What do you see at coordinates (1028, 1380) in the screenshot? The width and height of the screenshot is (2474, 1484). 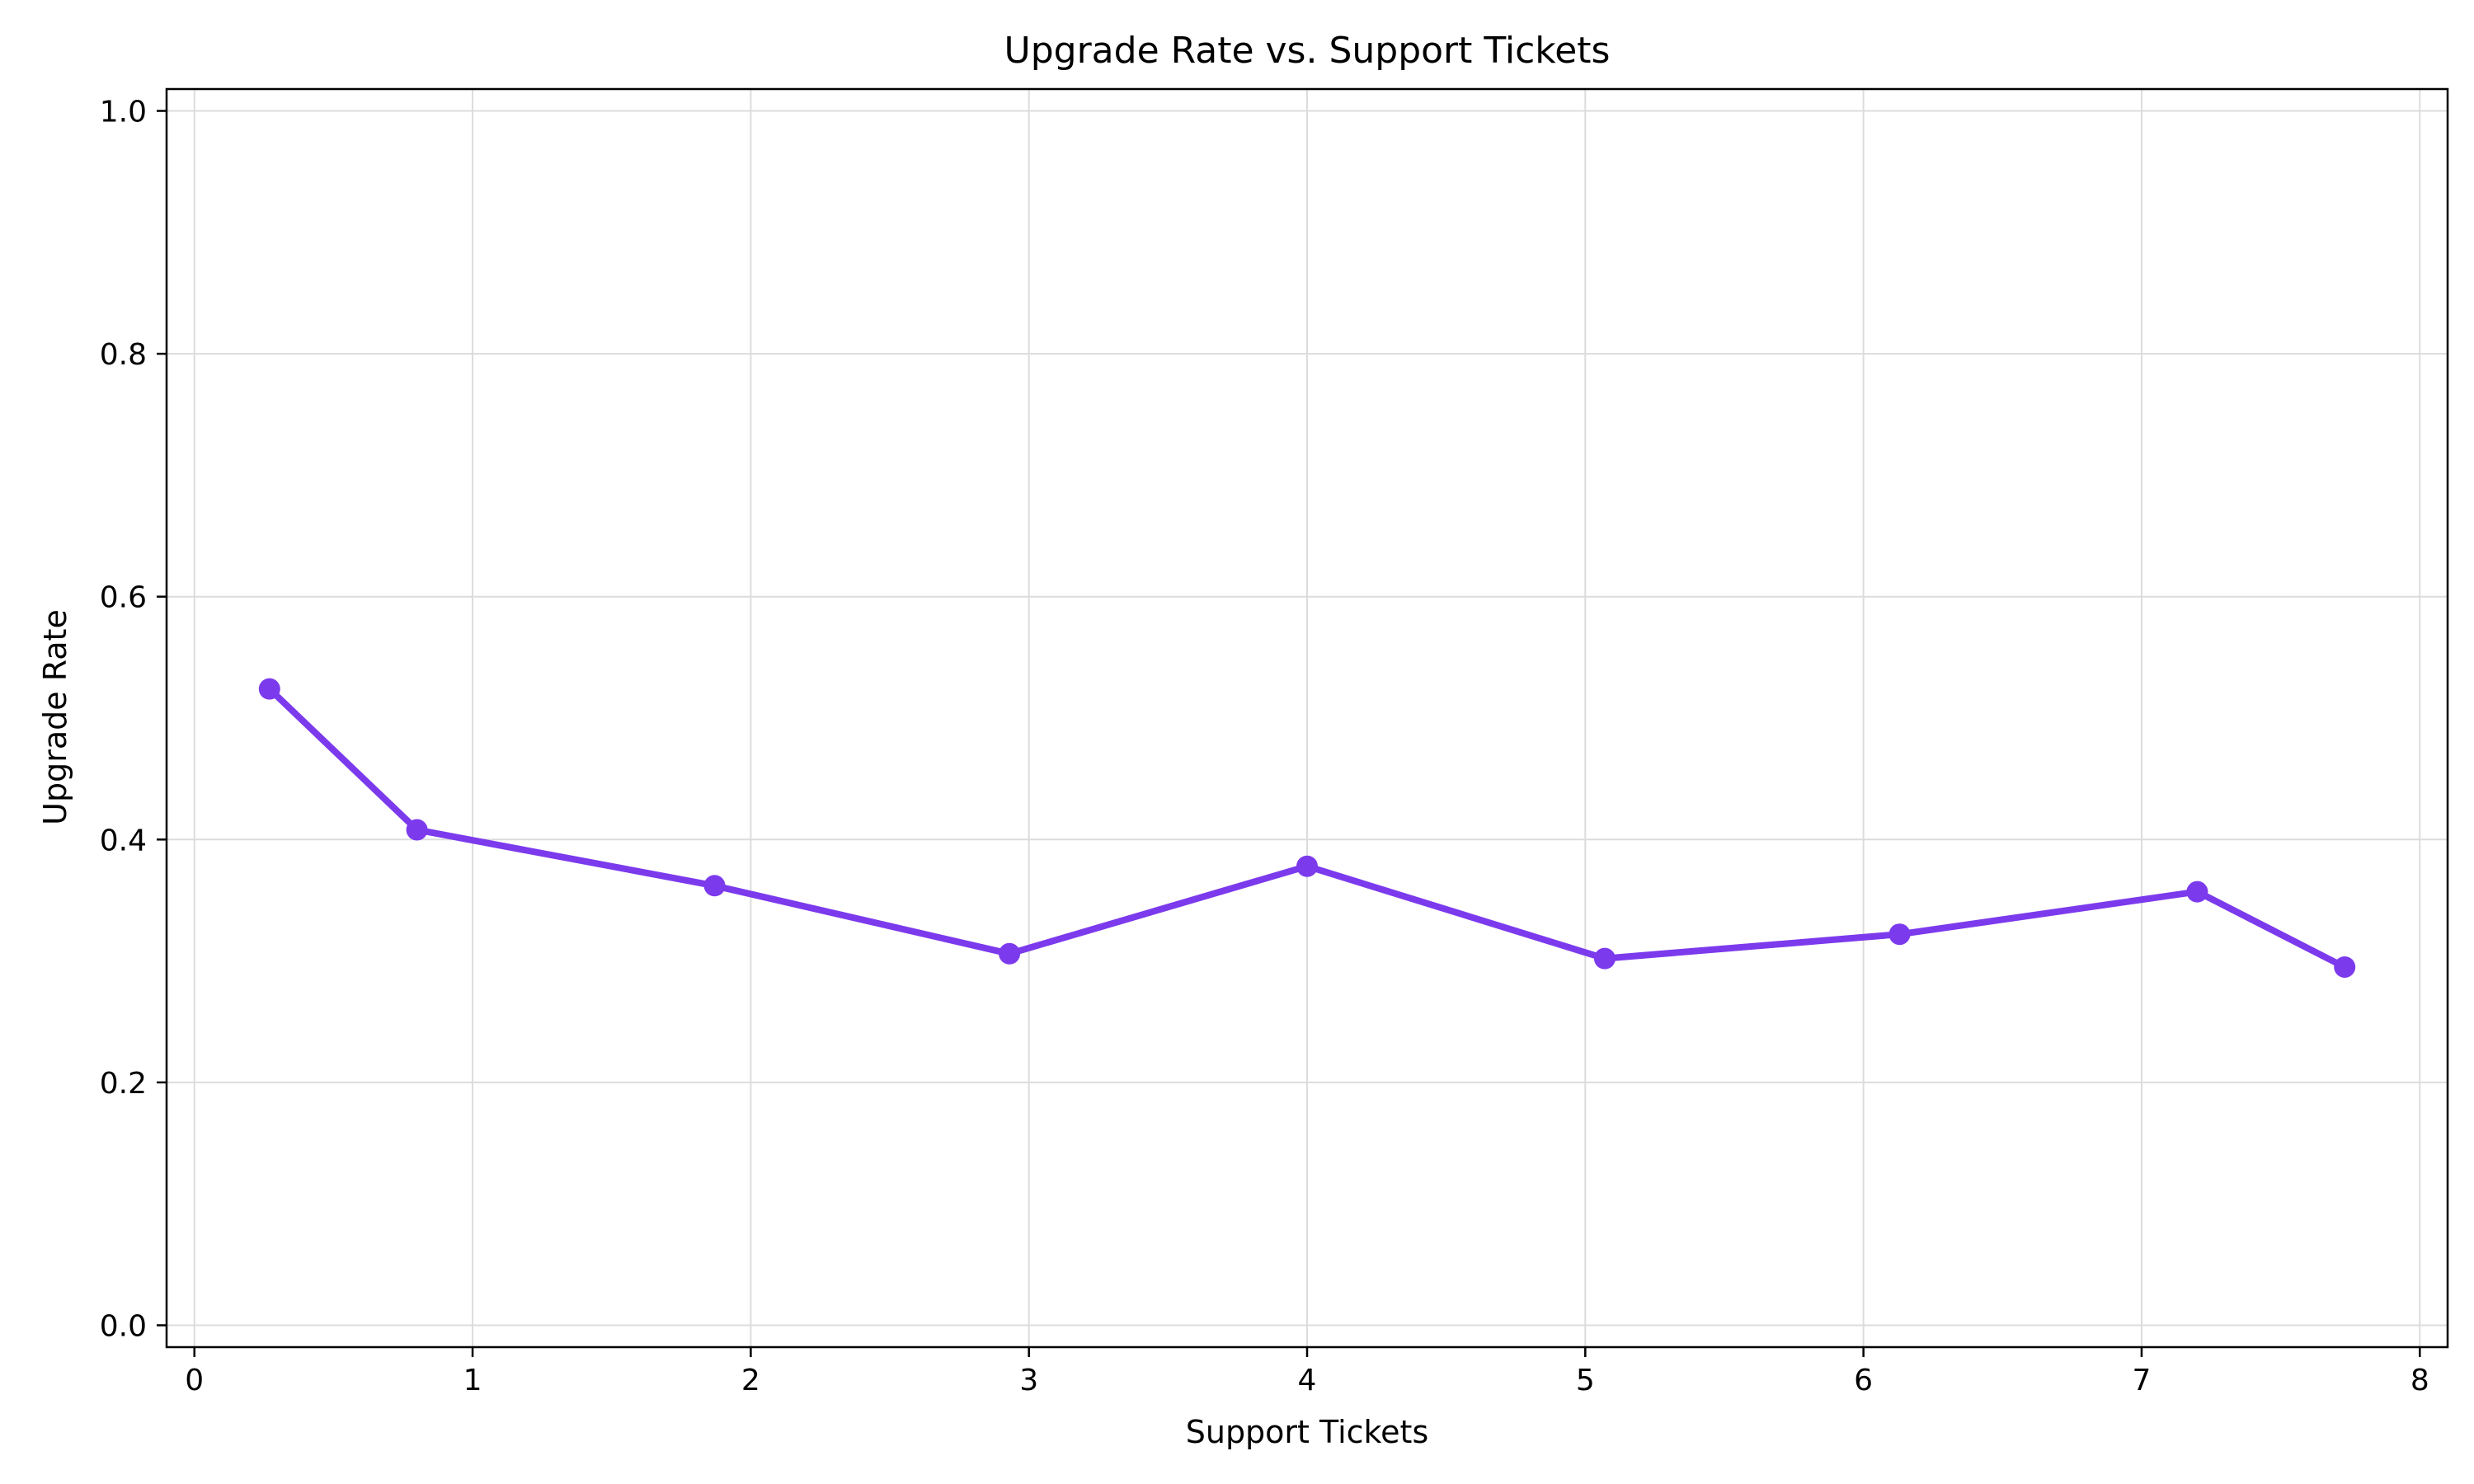 I see `x-tick-label: 3` at bounding box center [1028, 1380].